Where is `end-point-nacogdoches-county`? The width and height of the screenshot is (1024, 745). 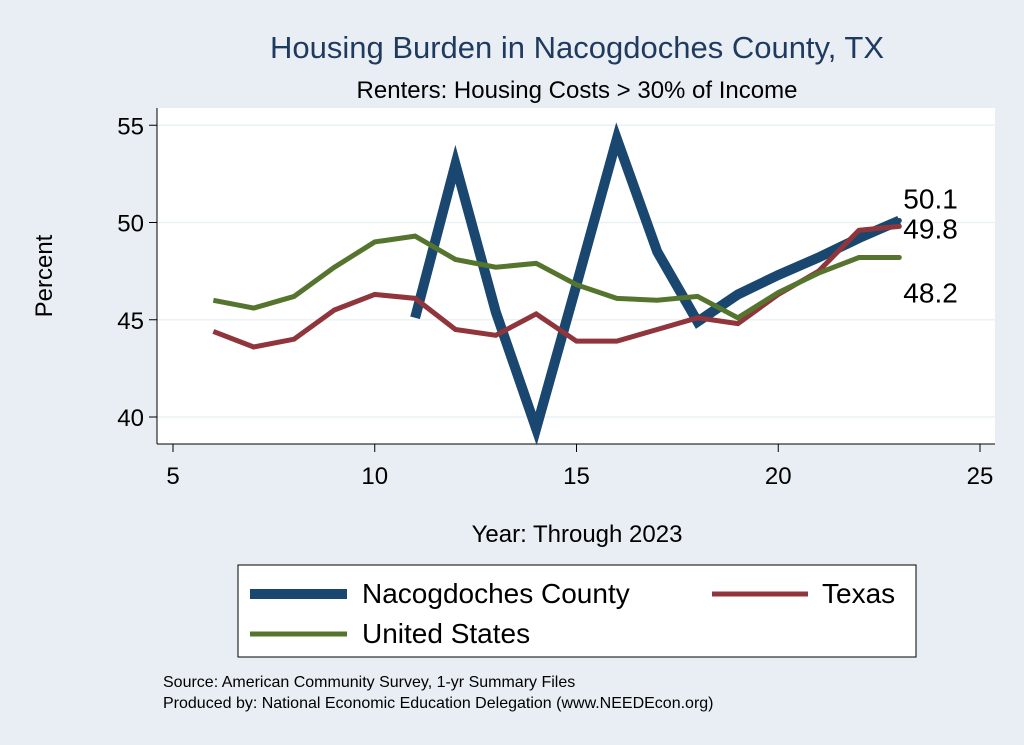 end-point-nacogdoches-county is located at coordinates (899, 221).